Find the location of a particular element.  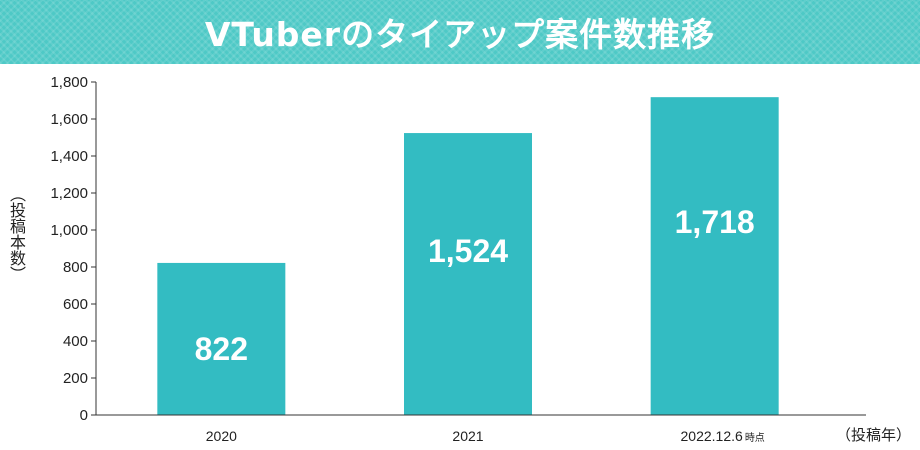

title-banner: VTuberのタイアップ案件数推移 is located at coordinates (460, 32).